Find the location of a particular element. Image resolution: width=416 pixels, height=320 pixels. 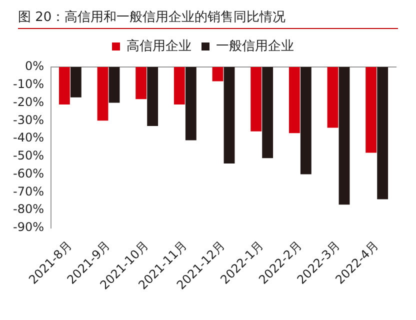

y-tick-label: -40% is located at coordinates (28, 137).